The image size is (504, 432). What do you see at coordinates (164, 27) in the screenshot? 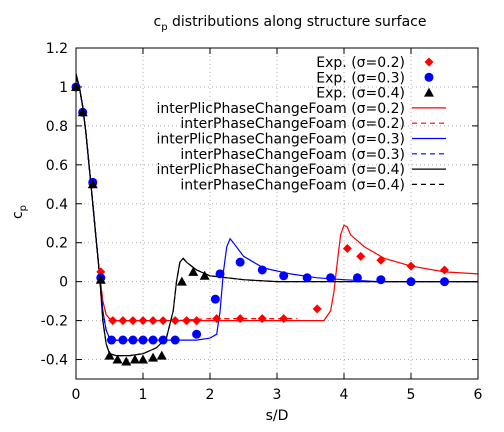
I see `chart-title-sub: p` at bounding box center [164, 27].